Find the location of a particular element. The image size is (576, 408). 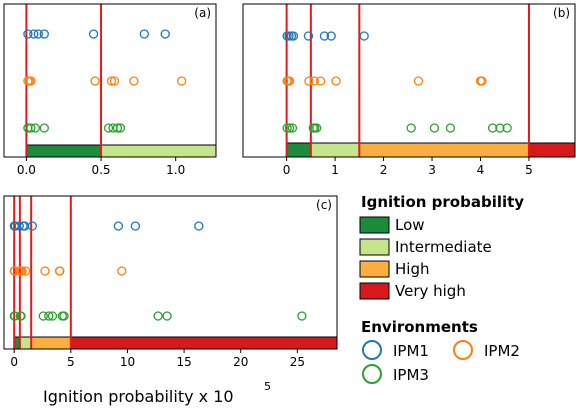

x-tick-label: 1.0 is located at coordinates (175, 170).